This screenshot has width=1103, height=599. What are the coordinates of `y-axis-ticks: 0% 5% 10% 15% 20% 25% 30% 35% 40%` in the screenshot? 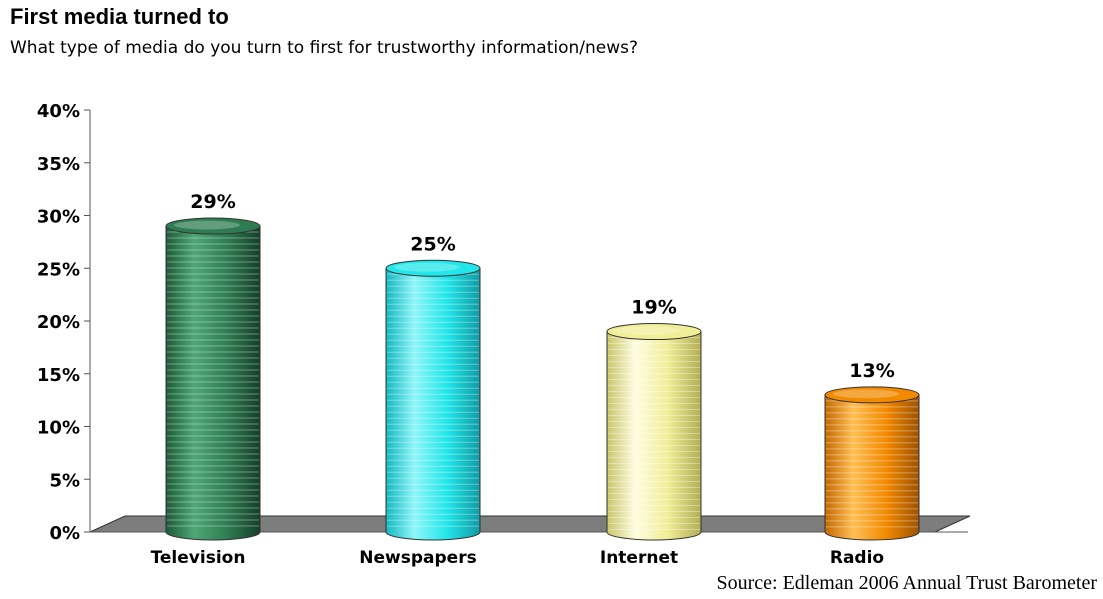 It's located at (63, 322).